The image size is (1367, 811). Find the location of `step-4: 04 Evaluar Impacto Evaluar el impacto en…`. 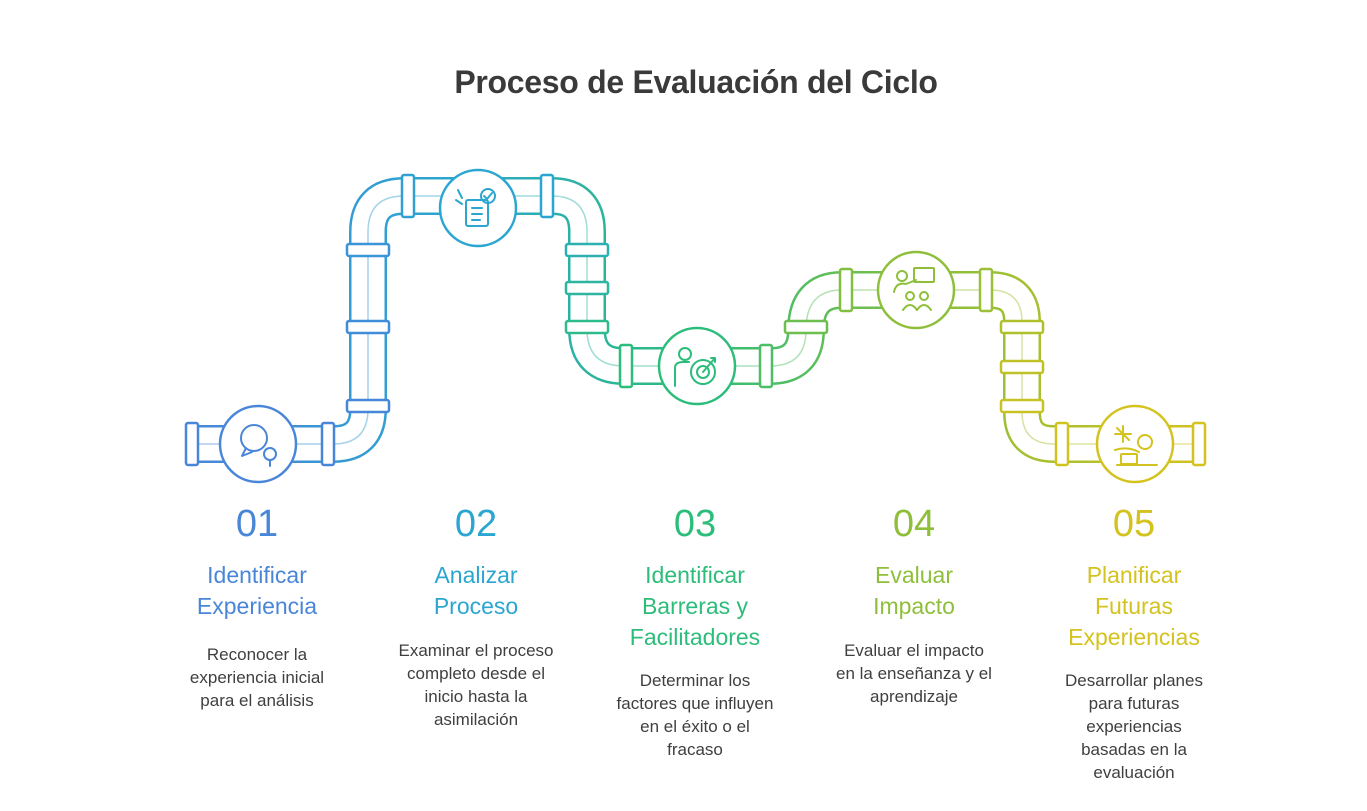

step-4: 04 Evaluar Impacto Evaluar el impacto en… is located at coordinates (914, 604).